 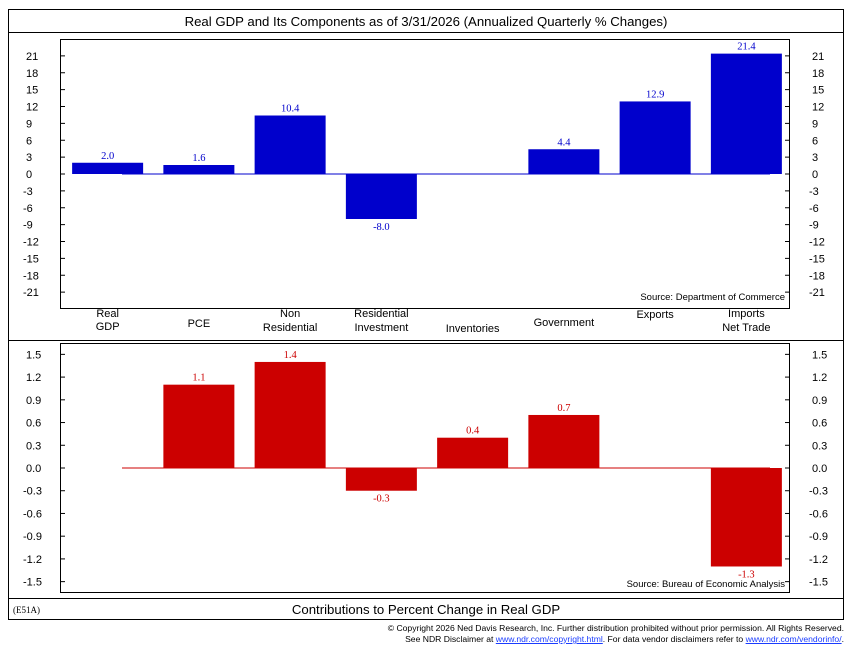 What do you see at coordinates (32, 583) in the screenshot?
I see `y-tick-label-left: -1.5` at bounding box center [32, 583].